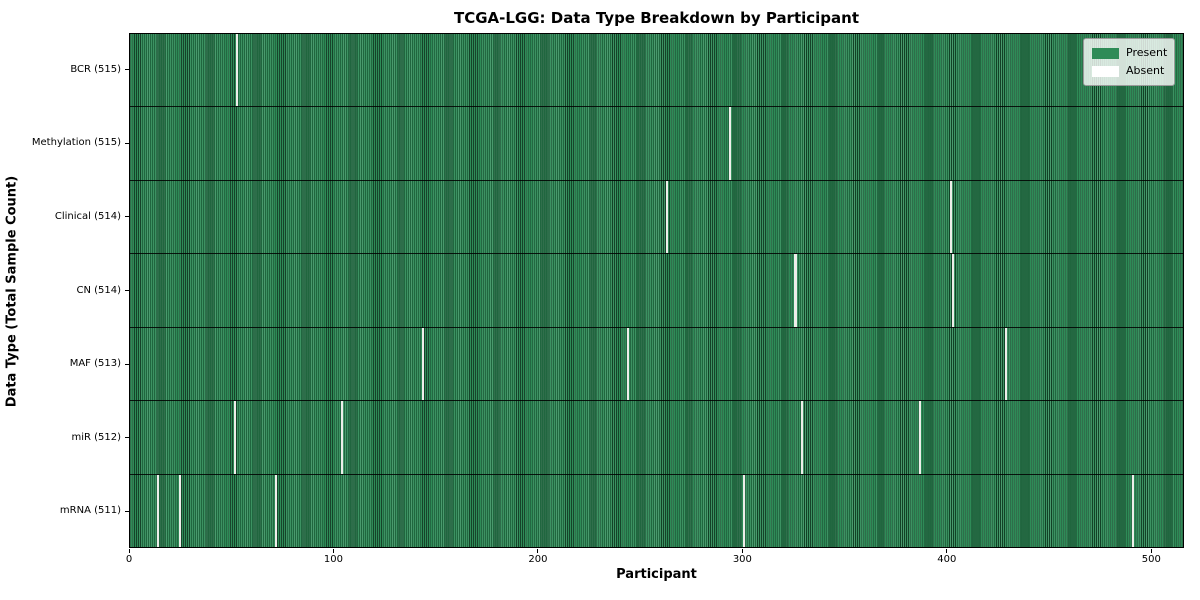 The height and width of the screenshot is (600, 1200). What do you see at coordinates (95, 69) in the screenshot?
I see `y-tick-label: BCR (515)` at bounding box center [95, 69].